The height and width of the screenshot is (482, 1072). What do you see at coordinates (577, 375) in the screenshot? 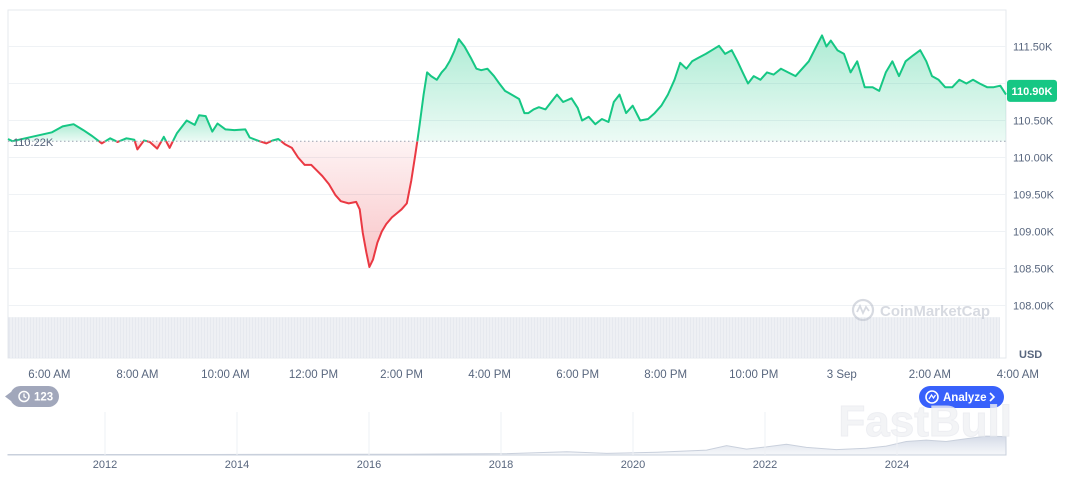
I see `x-tick-label: 6:00 PM` at bounding box center [577, 375].